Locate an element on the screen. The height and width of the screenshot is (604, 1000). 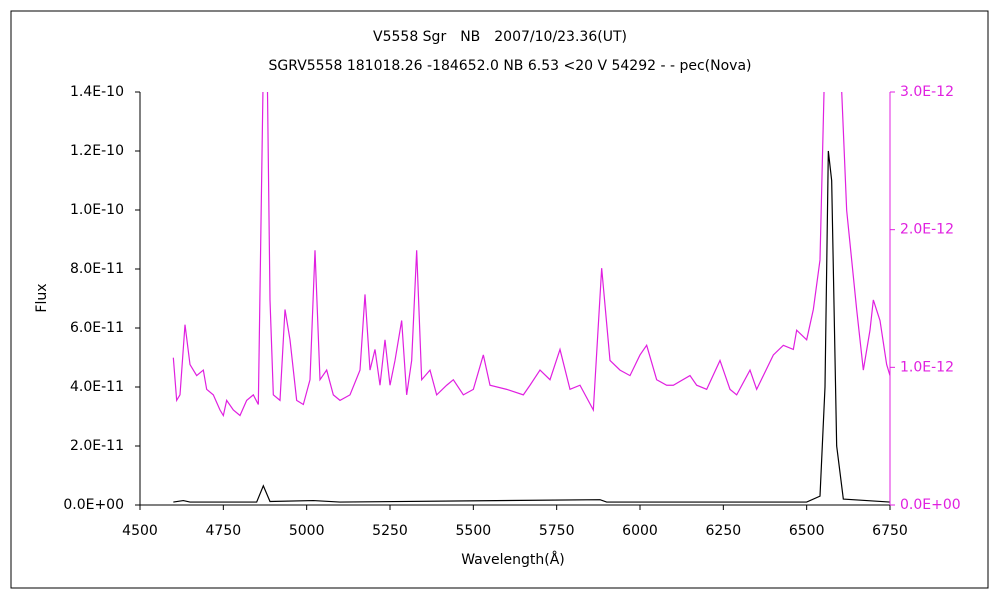
y2-tick-label: 0.0E+00 is located at coordinates (930, 505).